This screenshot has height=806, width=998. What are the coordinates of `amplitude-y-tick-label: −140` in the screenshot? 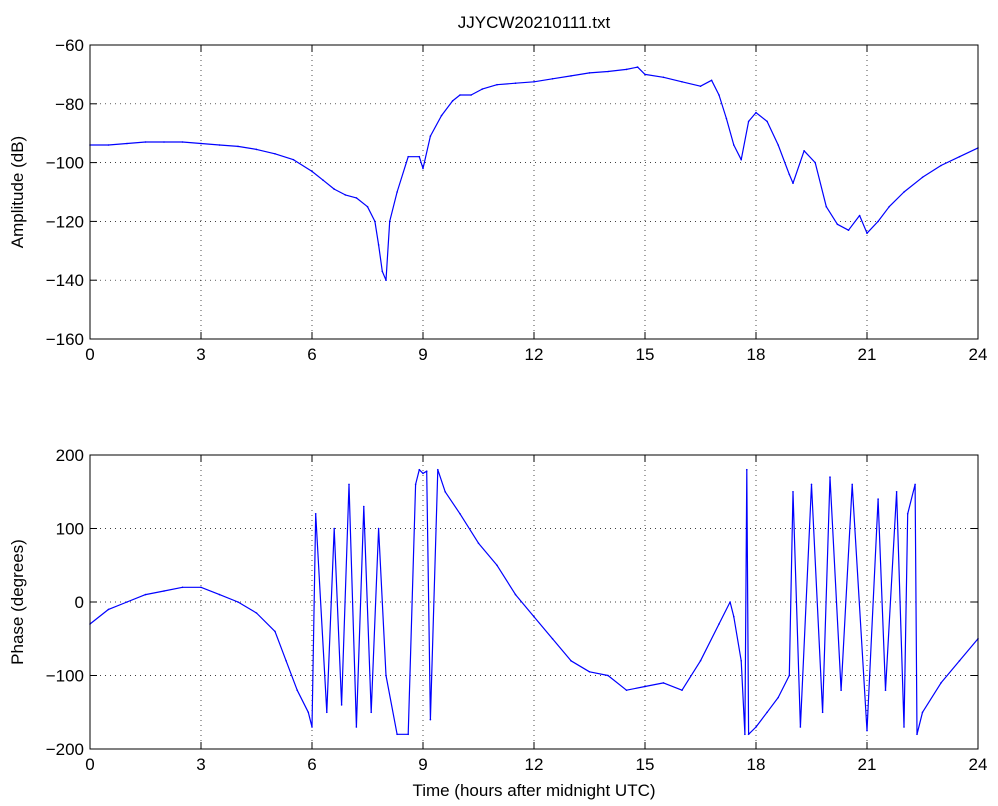 It's located at (65, 280).